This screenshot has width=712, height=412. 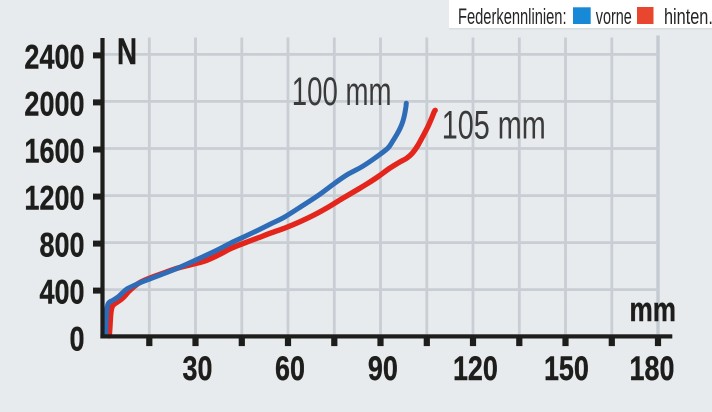 What do you see at coordinates (290, 368) in the screenshot?
I see `svg-text: 60` at bounding box center [290, 368].